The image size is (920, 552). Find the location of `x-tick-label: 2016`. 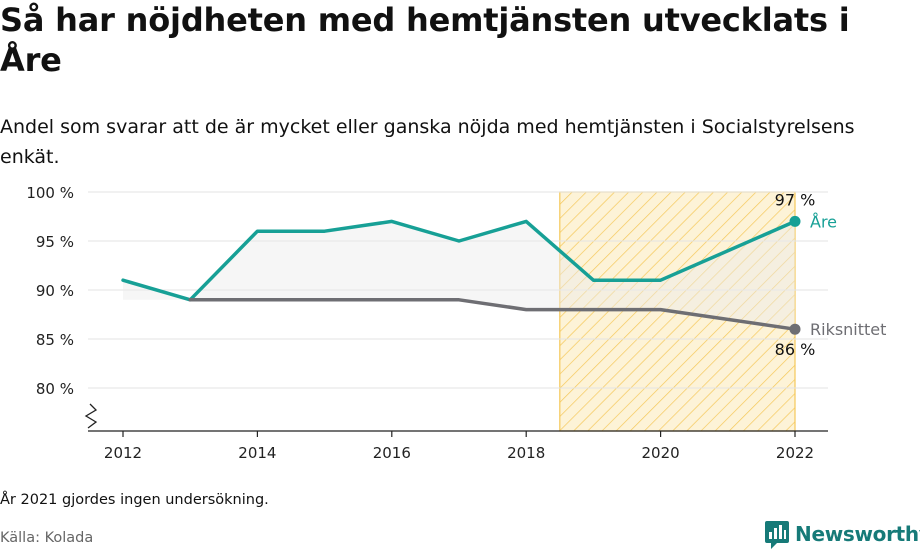

x-tick-label: 2016 is located at coordinates (392, 453).